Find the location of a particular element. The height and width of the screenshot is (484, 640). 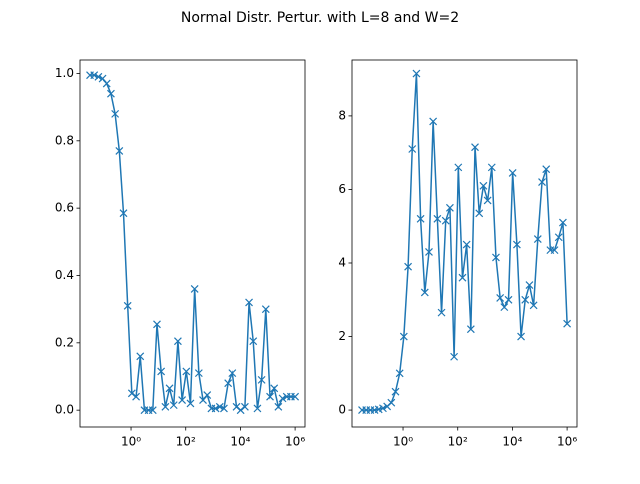

y-tick-label: 0.8 is located at coordinates (64, 140).